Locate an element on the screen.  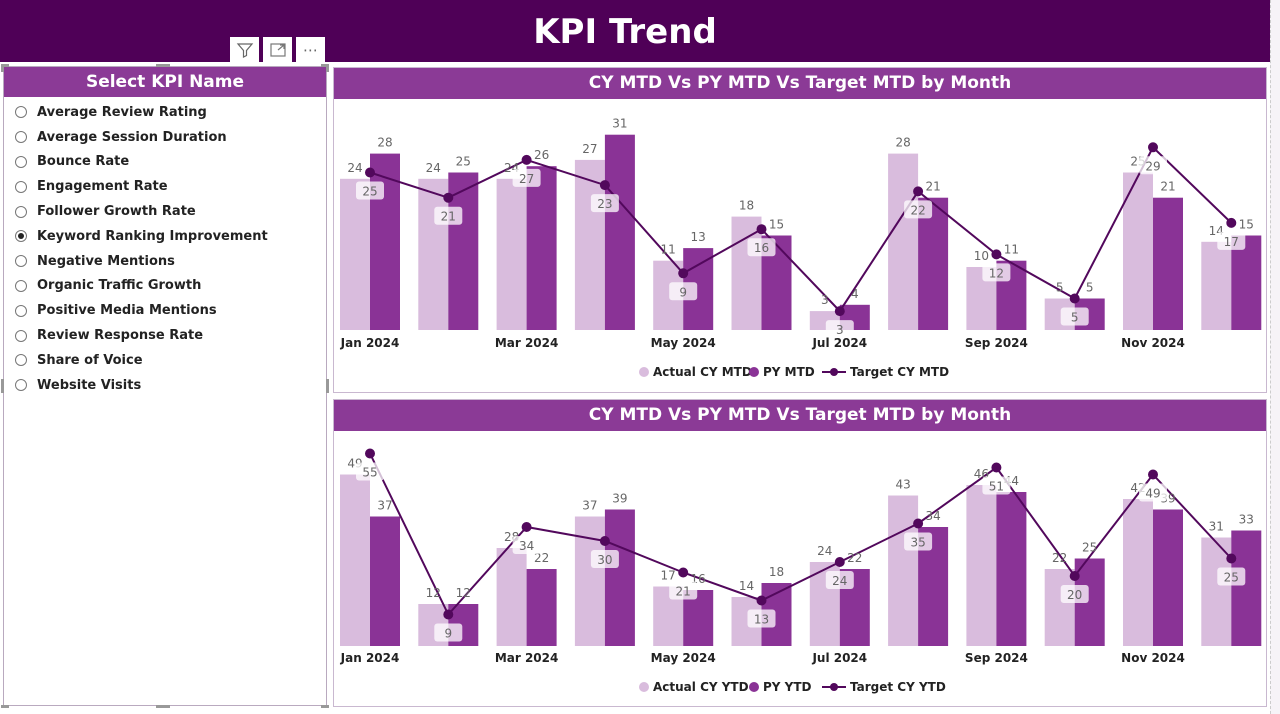
slicer-item: Organic Traffic Growth is located at coordinates (165, 286).